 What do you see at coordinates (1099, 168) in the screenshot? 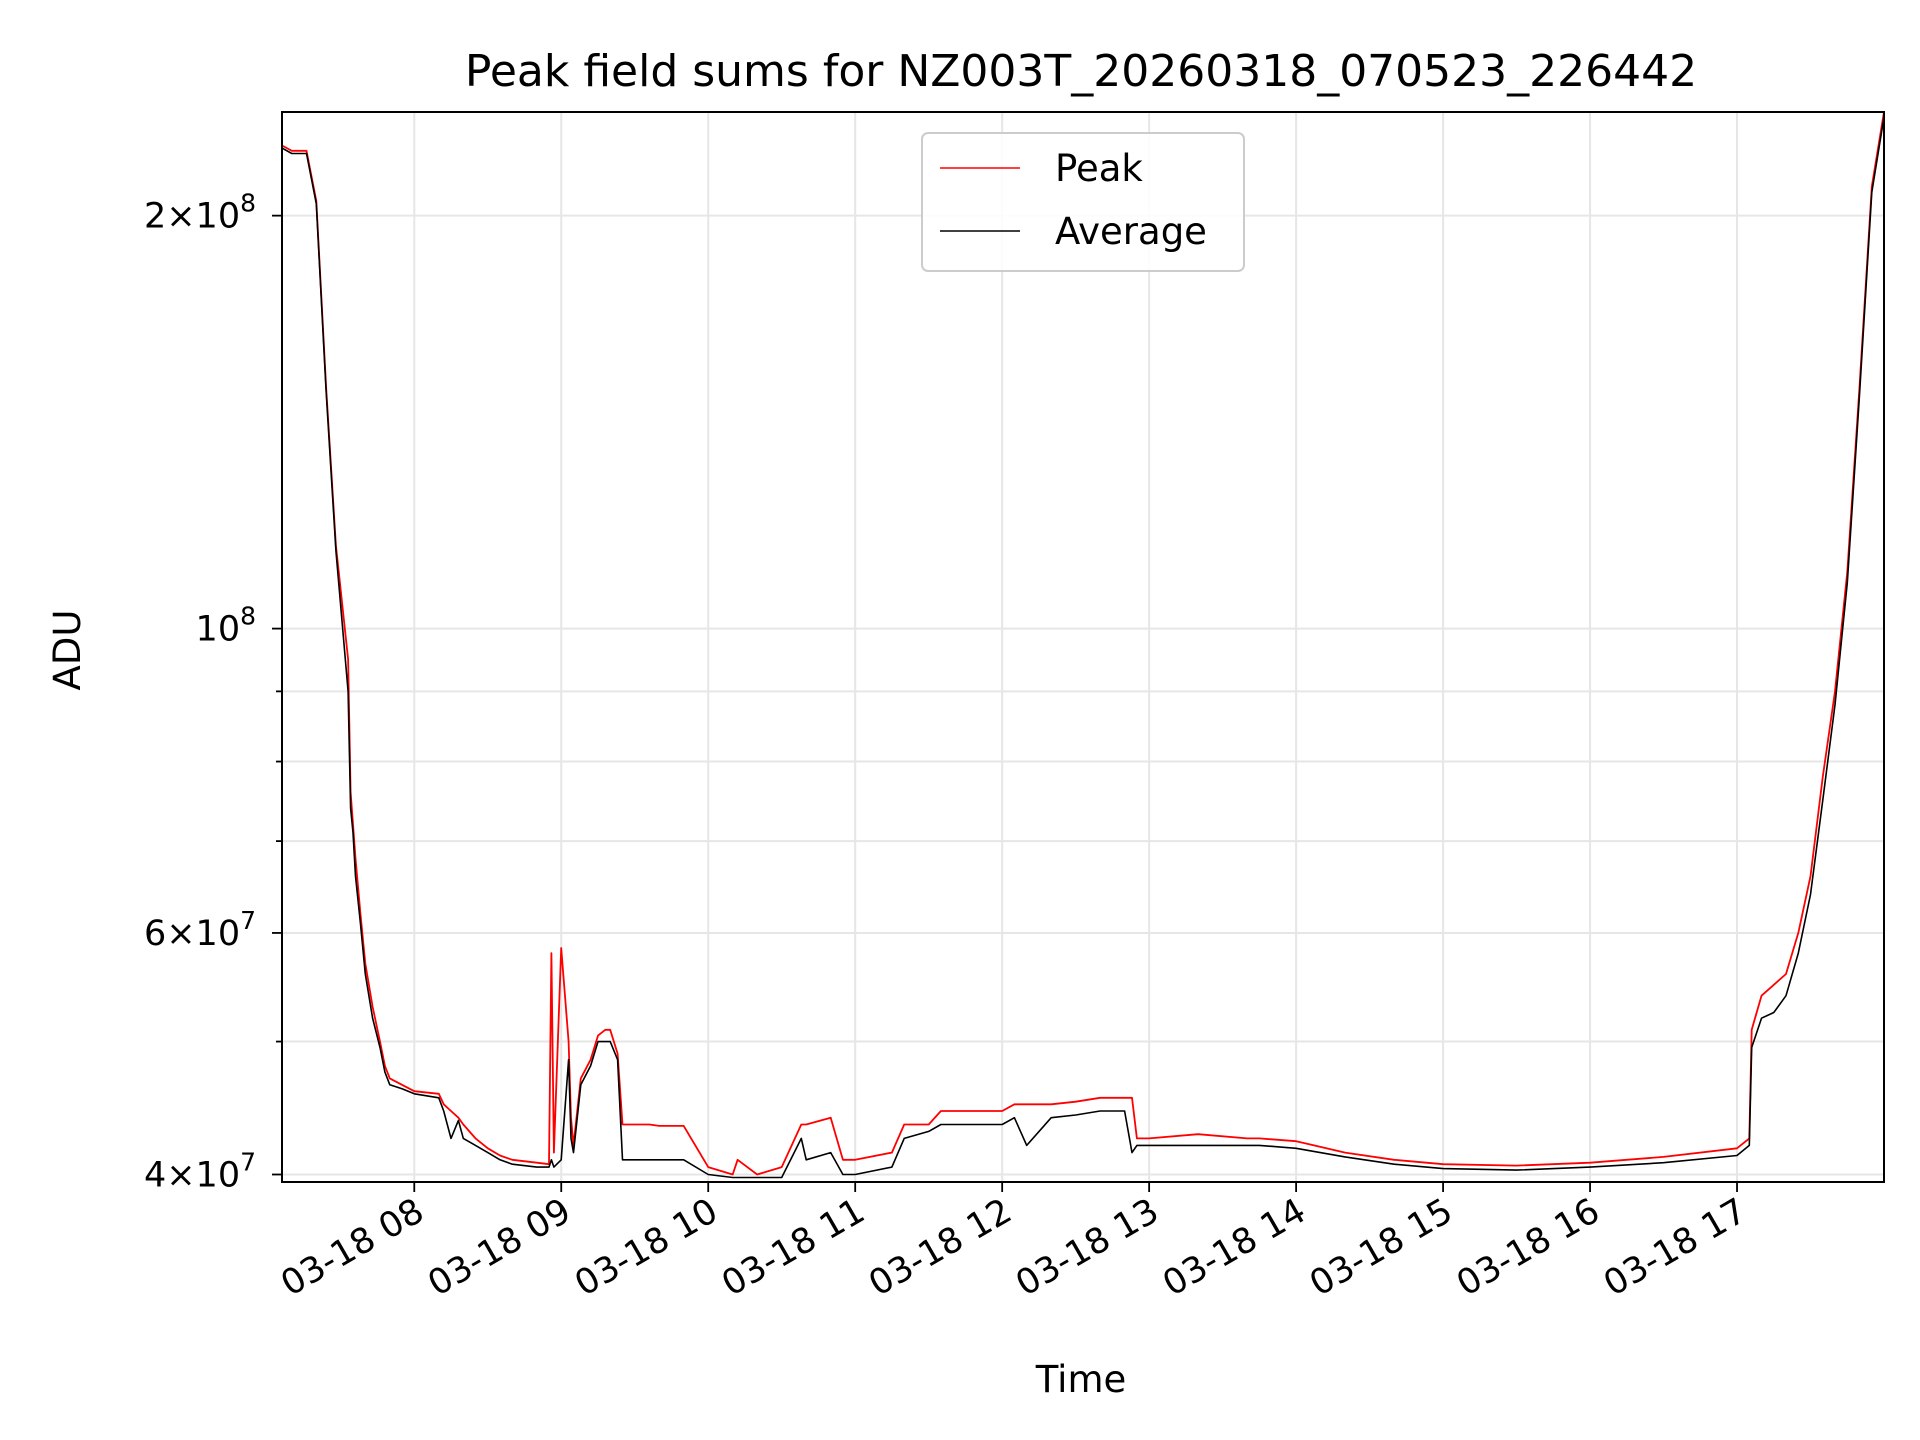
I see `legend-label-peak: Peak` at bounding box center [1099, 168].